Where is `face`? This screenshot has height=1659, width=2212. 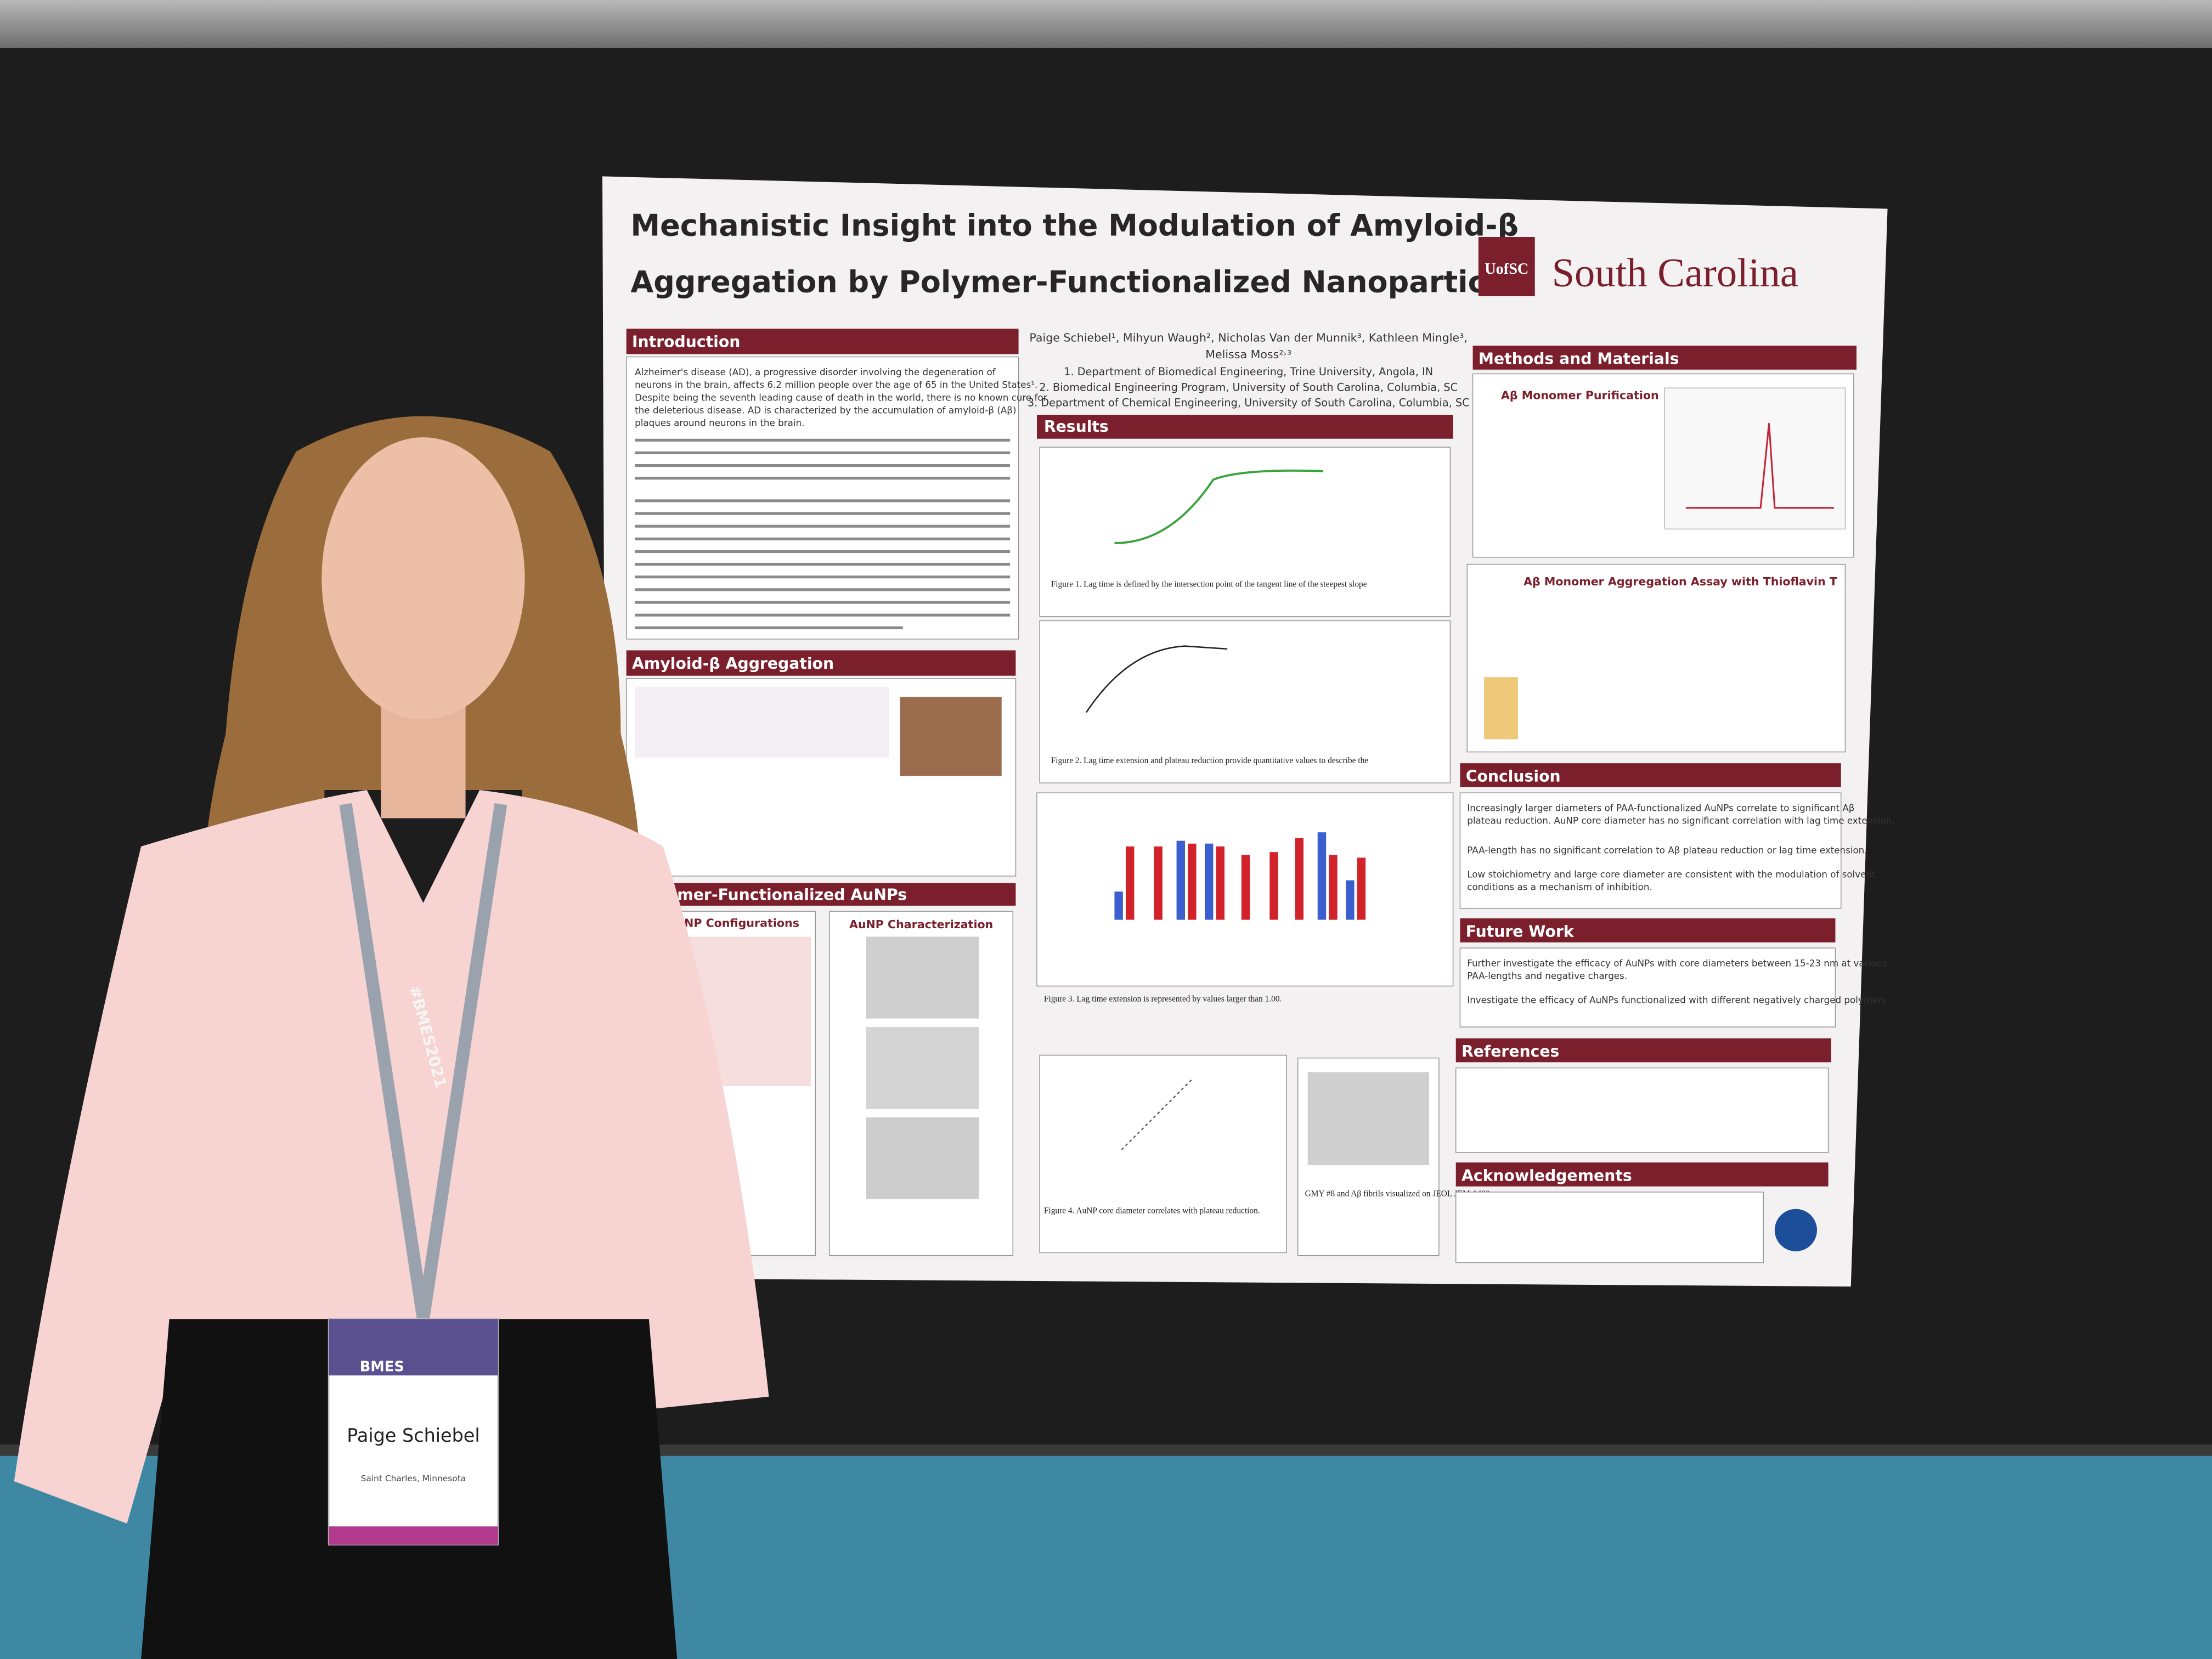 face is located at coordinates (423, 579).